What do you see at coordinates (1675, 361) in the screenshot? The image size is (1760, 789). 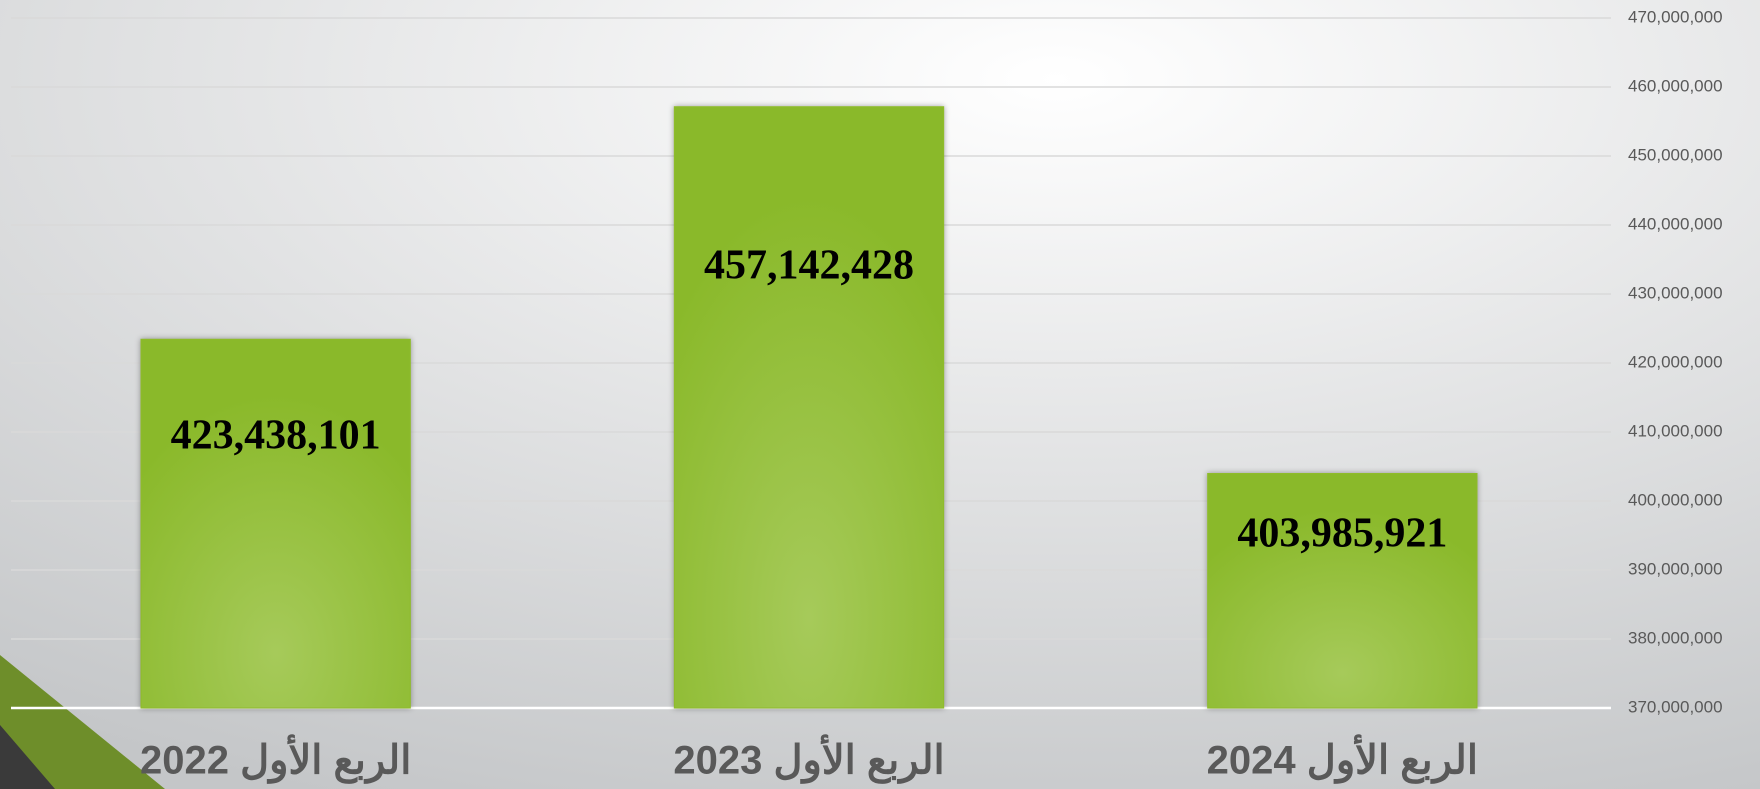 I see `y-tick-label: 420,000,000` at bounding box center [1675, 361].